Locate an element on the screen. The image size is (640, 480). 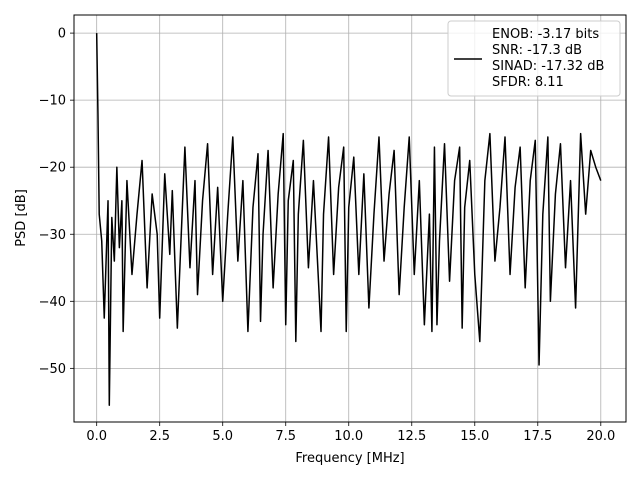
x-tick-label: 0.0 is located at coordinates (96, 436).